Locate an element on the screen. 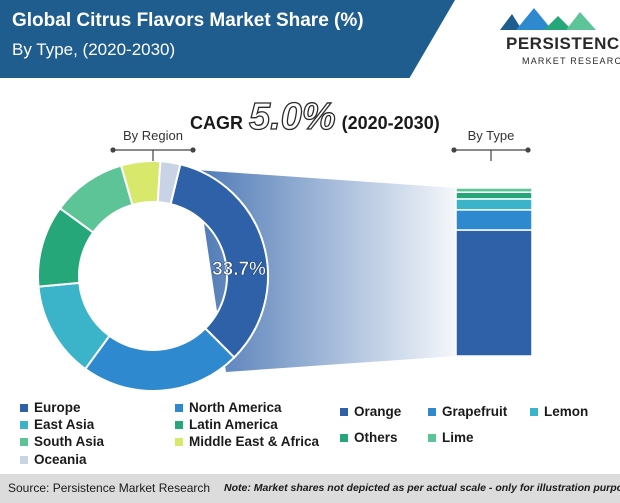 This screenshot has width=620, height=503. legend-item-lime: Lime is located at coordinates (451, 437).